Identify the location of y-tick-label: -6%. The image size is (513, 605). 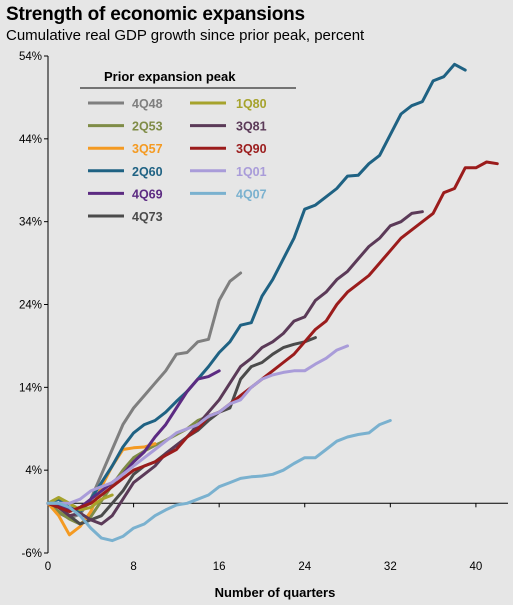
(32, 554).